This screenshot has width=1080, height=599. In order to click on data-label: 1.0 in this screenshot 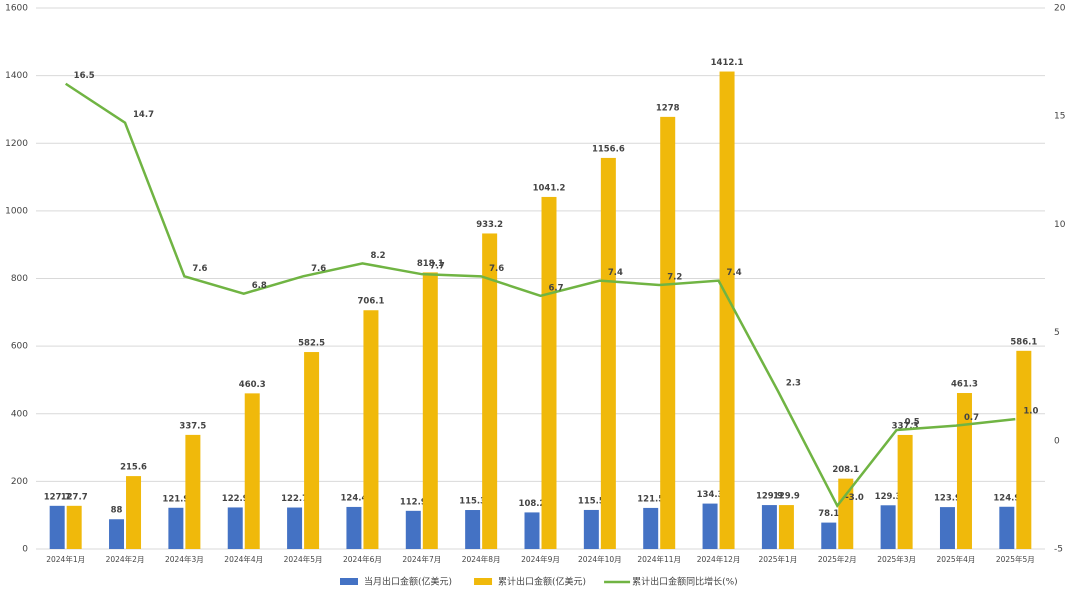, I will do `click(1030, 412)`.